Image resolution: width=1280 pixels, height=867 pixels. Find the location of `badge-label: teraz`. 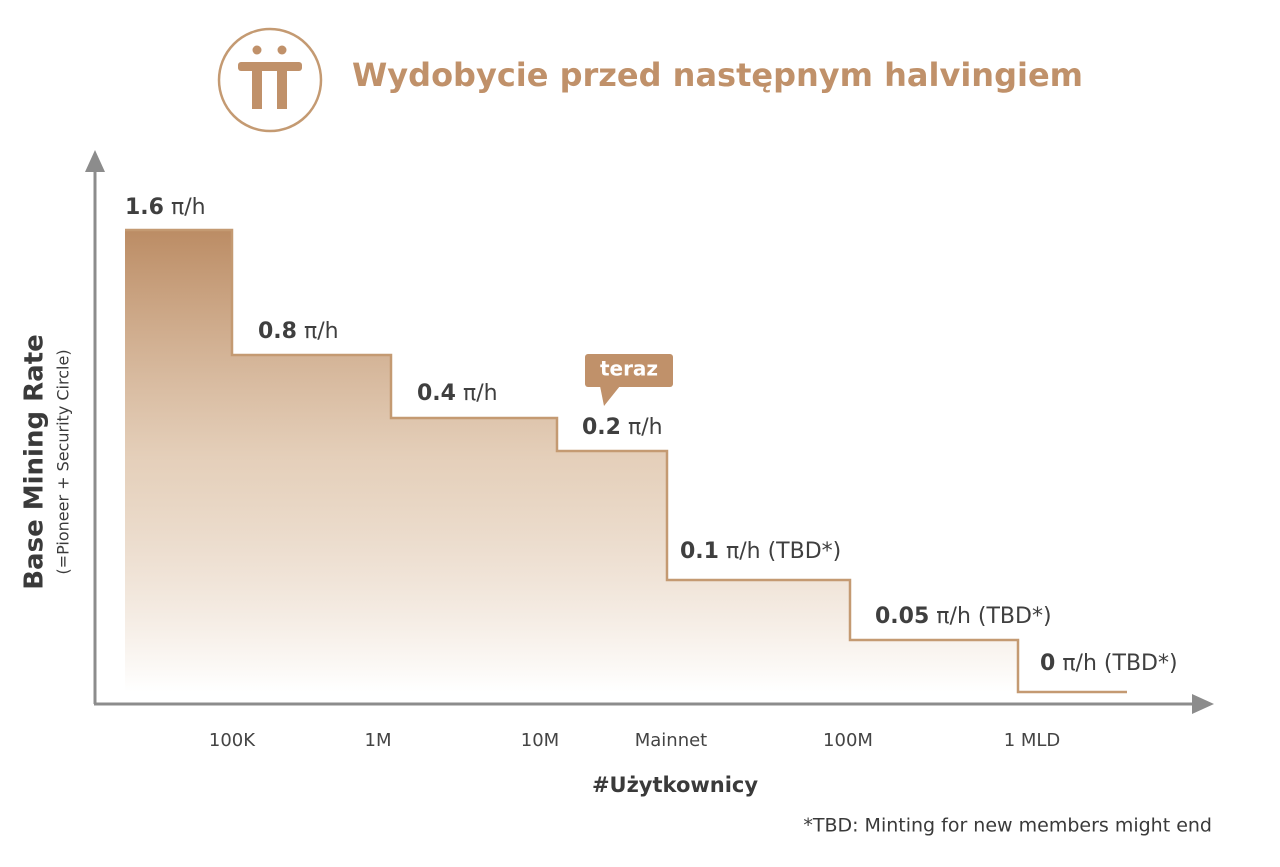

badge-label: teraz is located at coordinates (629, 369).